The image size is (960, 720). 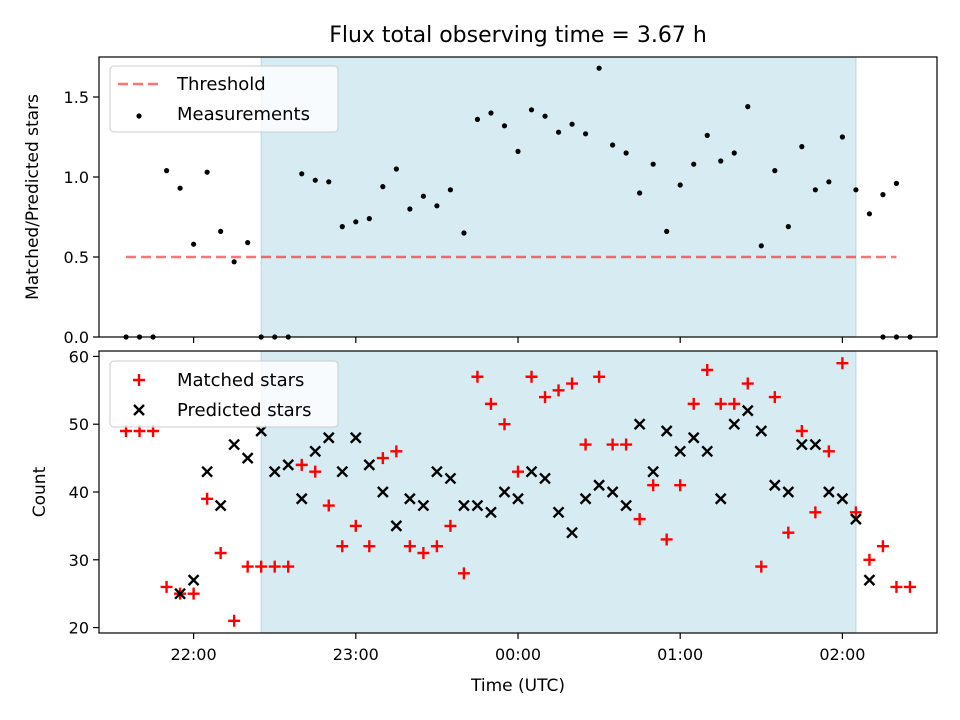 I want to click on top-y-tick-label: 1.0, so click(x=76, y=177).